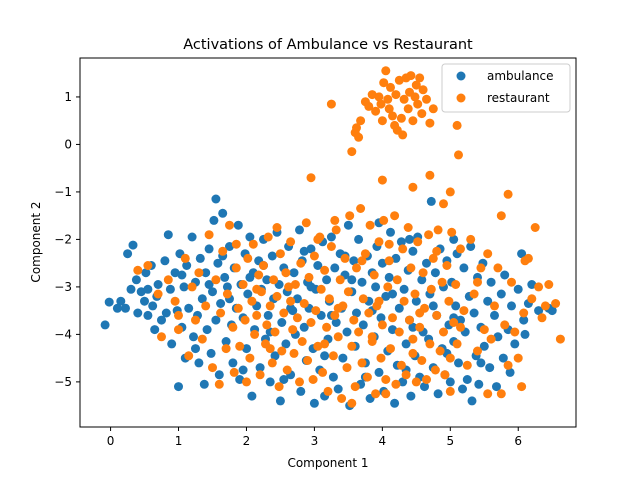  I want to click on y-tick-label: −2, so click(63, 239).